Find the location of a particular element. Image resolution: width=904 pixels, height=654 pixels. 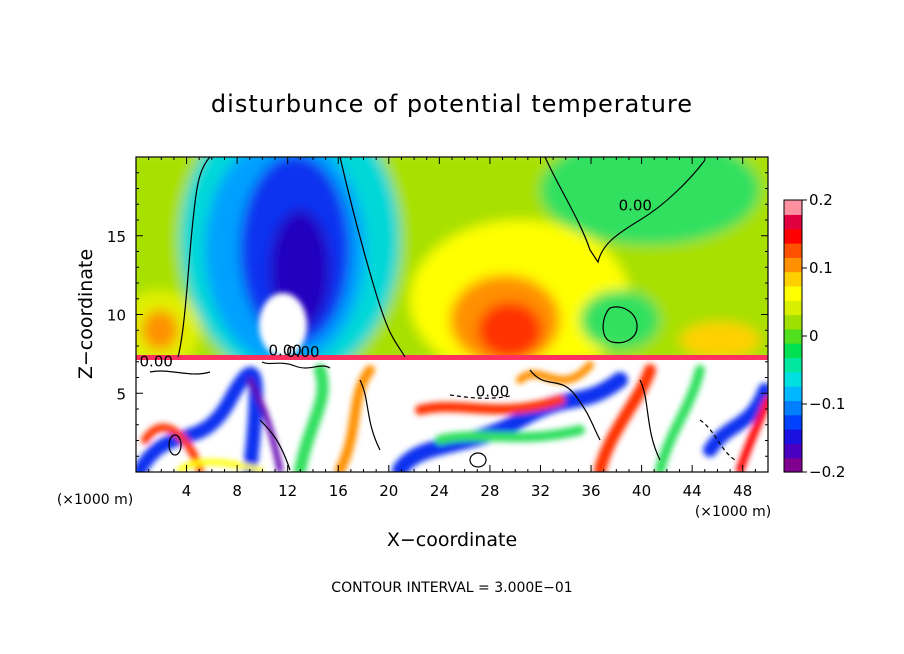

z-axis-label: Z−coordinate is located at coordinates (86, 314).